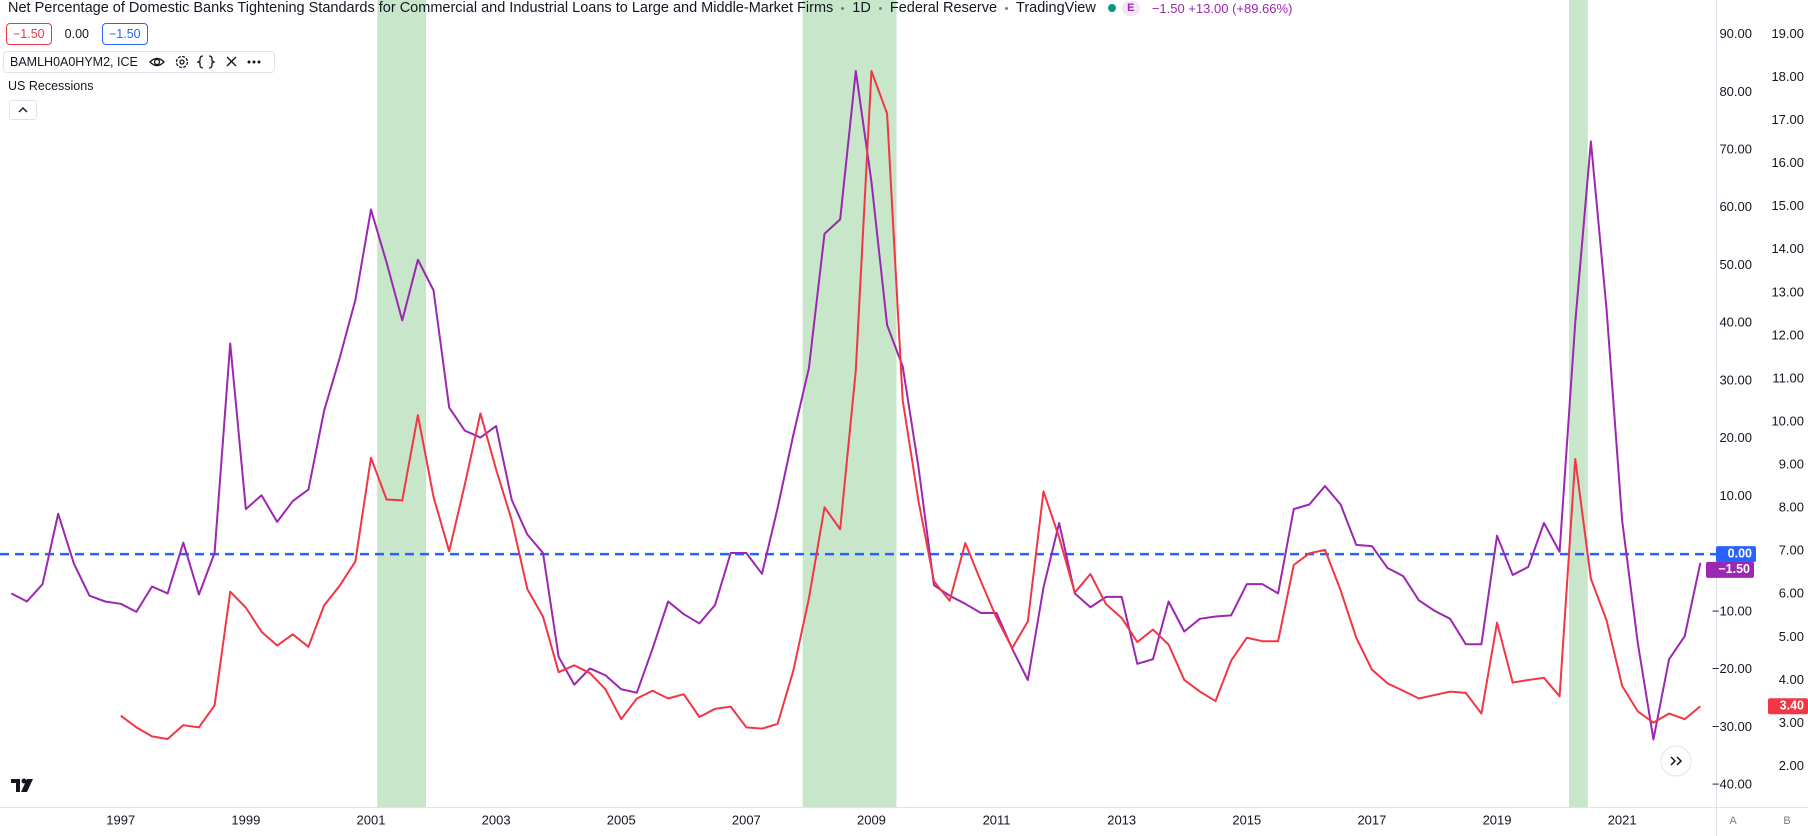 The height and width of the screenshot is (836, 1808). I want to click on y2-tick-label: 18.00, so click(1787, 76).